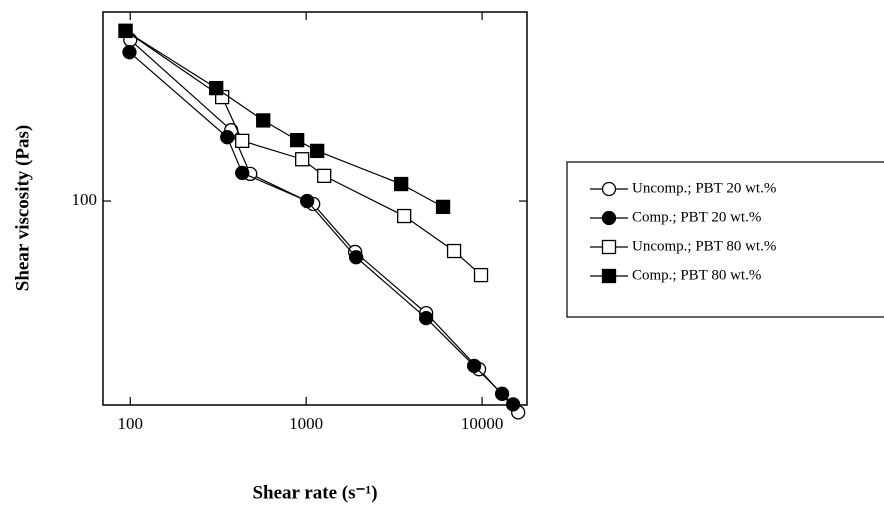 The height and width of the screenshot is (509, 884). I want to click on legend-label: Uncomp.; PBT 20 wt.%, so click(704, 188).